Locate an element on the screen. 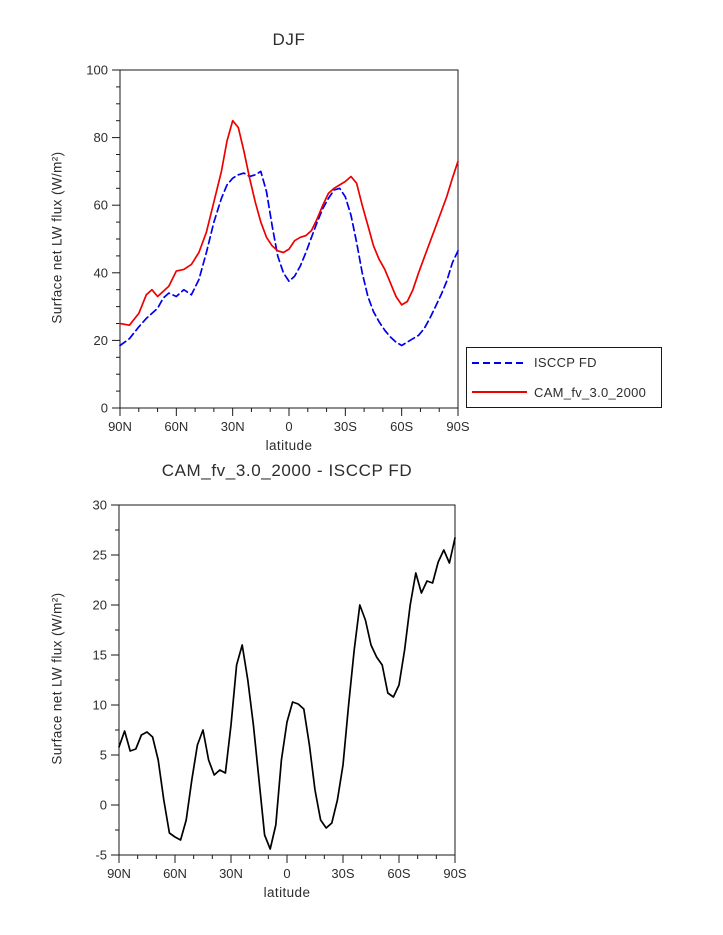 The image size is (723, 935). legend: ISCCP FD CAM_fv_3.0_2000 is located at coordinates (564, 377).